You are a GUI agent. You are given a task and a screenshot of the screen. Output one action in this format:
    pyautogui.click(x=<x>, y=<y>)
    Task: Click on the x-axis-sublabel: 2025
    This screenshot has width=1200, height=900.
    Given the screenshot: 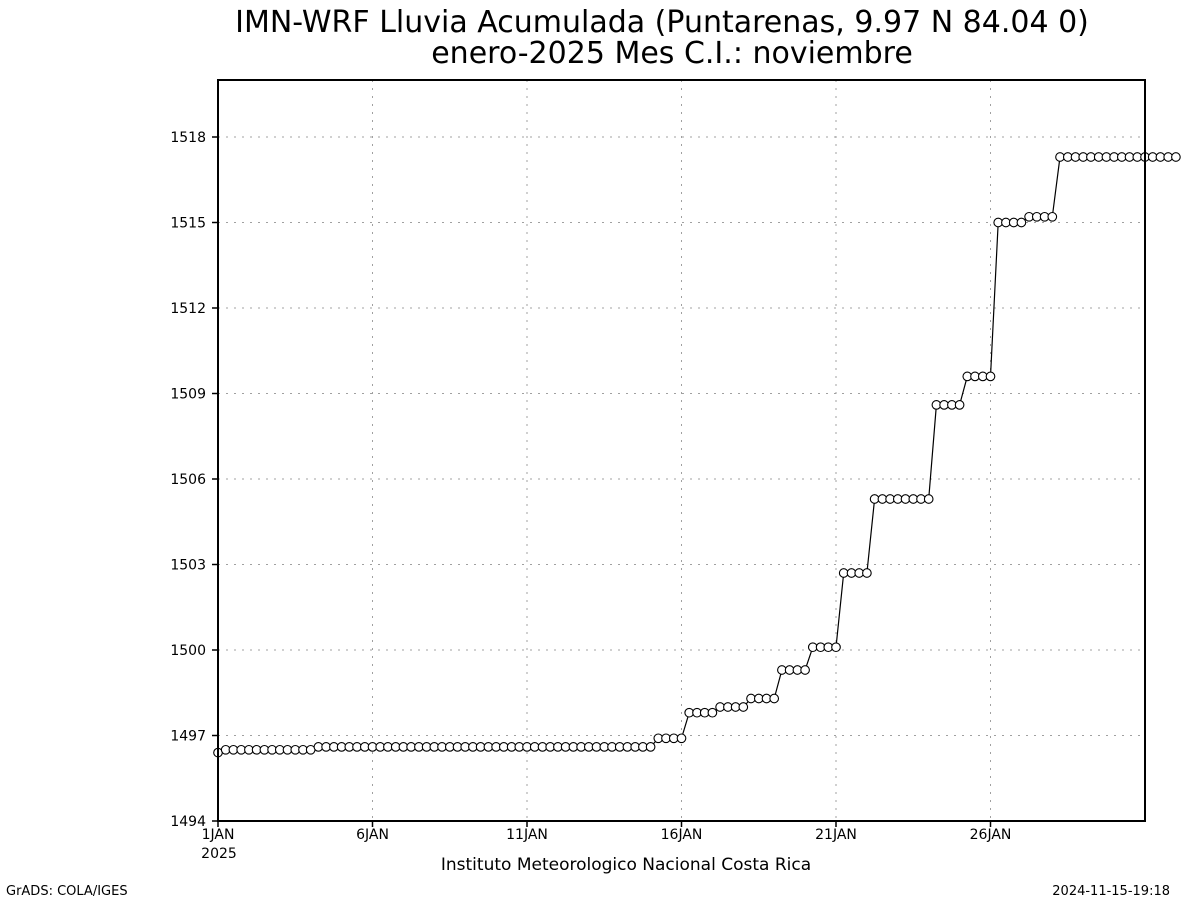 What is the action you would take?
    pyautogui.click(x=219, y=854)
    